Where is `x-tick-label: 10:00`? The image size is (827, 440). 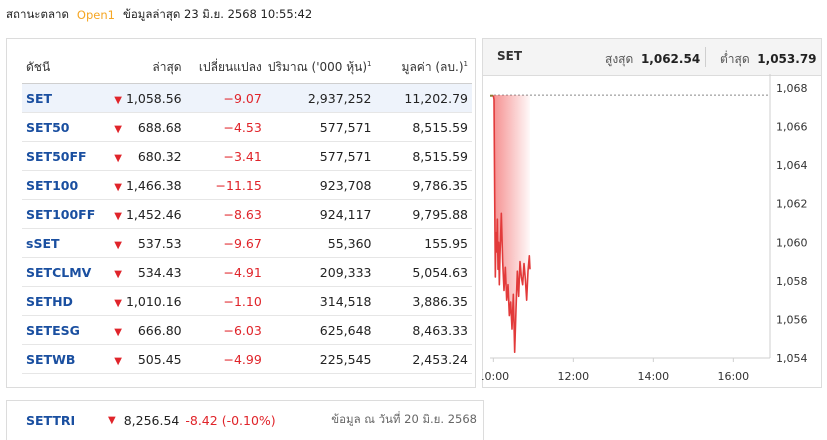
x-tick-label: 10:00 is located at coordinates (495, 376).